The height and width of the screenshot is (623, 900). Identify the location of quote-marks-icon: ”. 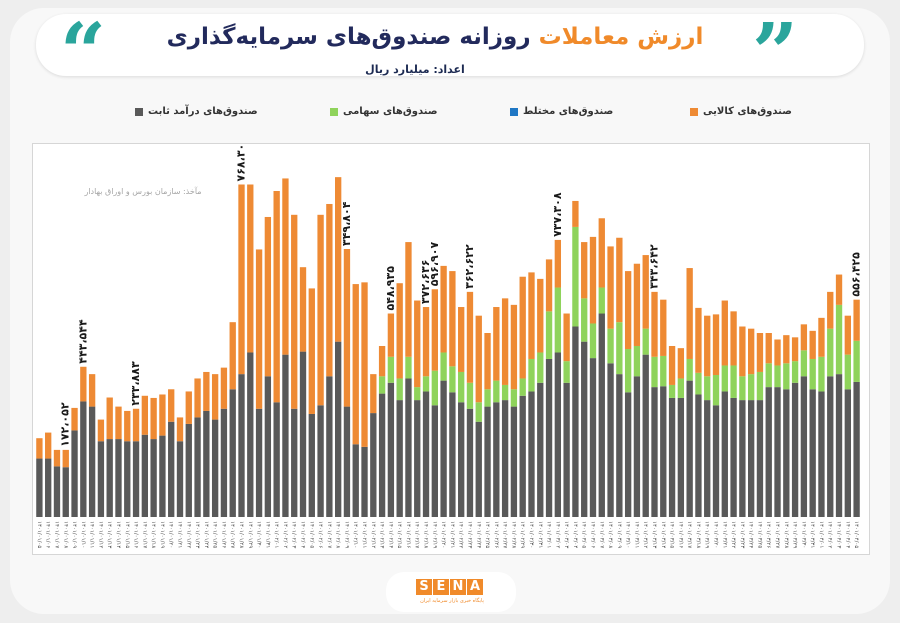
(775, 36).